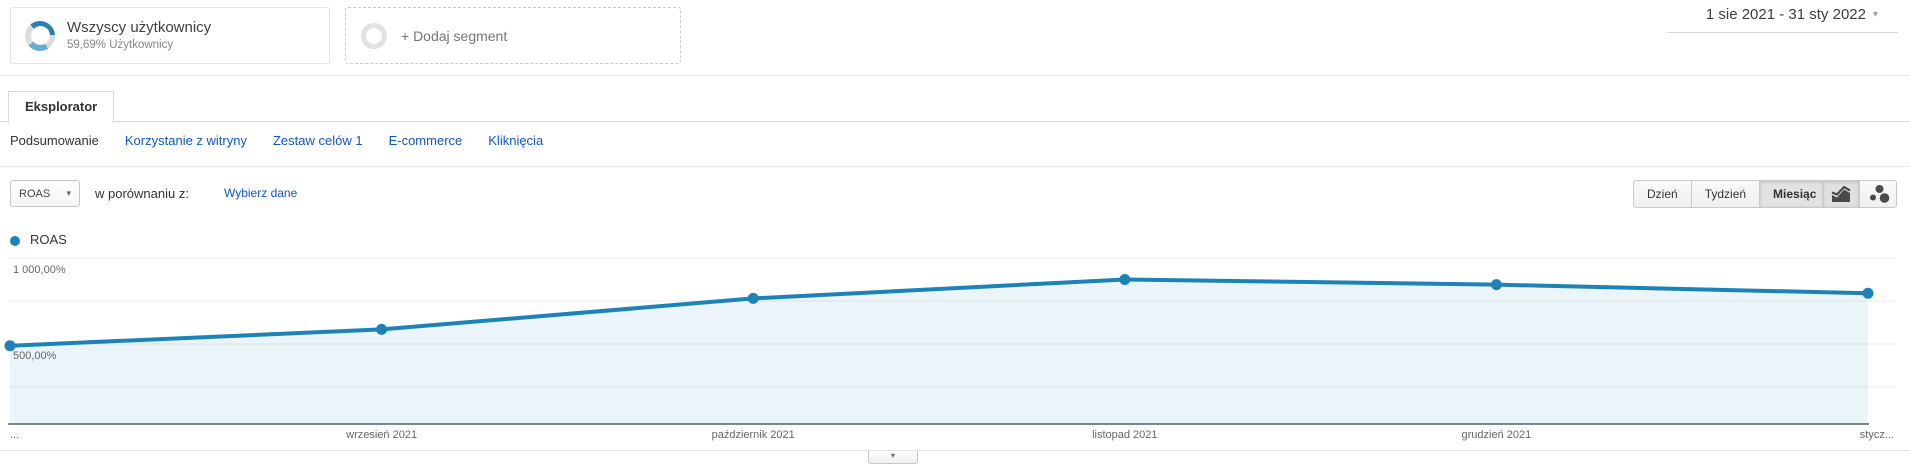  What do you see at coordinates (1662, 194) in the screenshot?
I see `granularity-day-button: Dzień` at bounding box center [1662, 194].